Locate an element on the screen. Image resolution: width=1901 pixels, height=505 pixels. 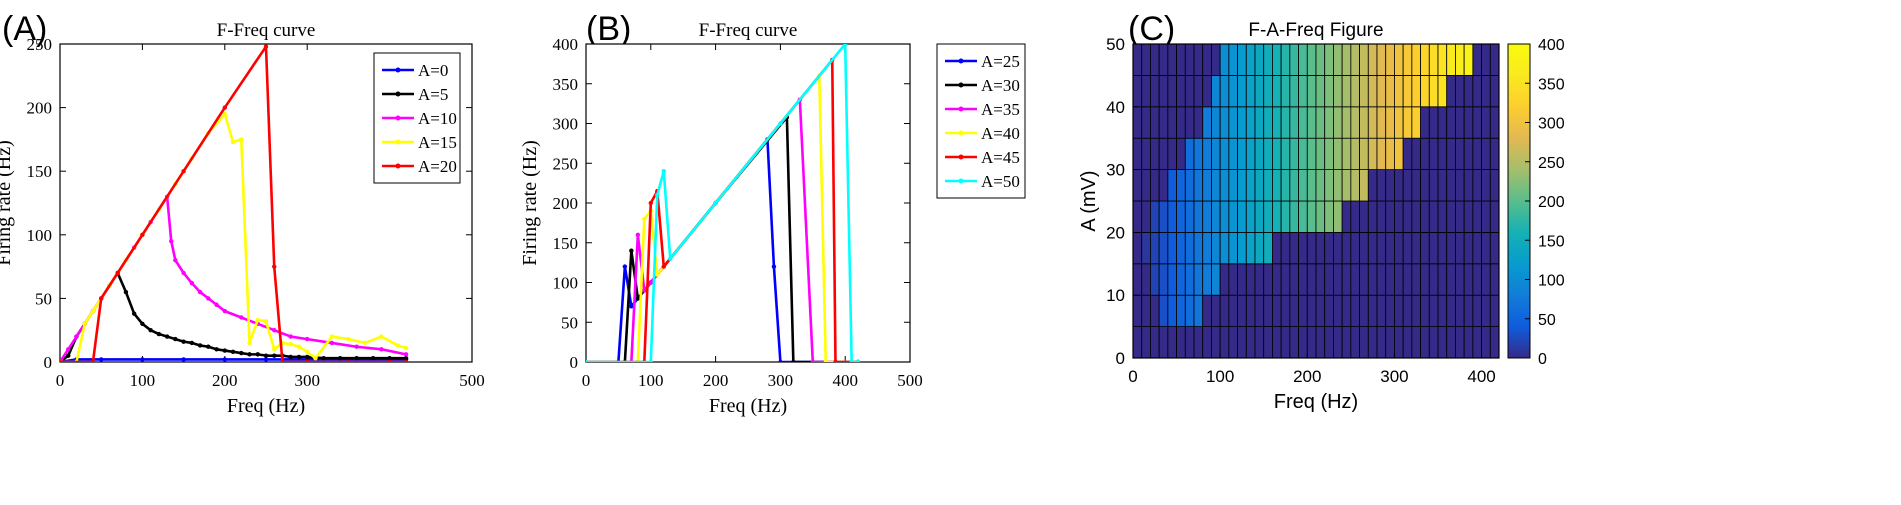
colorbar-tick-label: 250 is located at coordinates (1551, 163).